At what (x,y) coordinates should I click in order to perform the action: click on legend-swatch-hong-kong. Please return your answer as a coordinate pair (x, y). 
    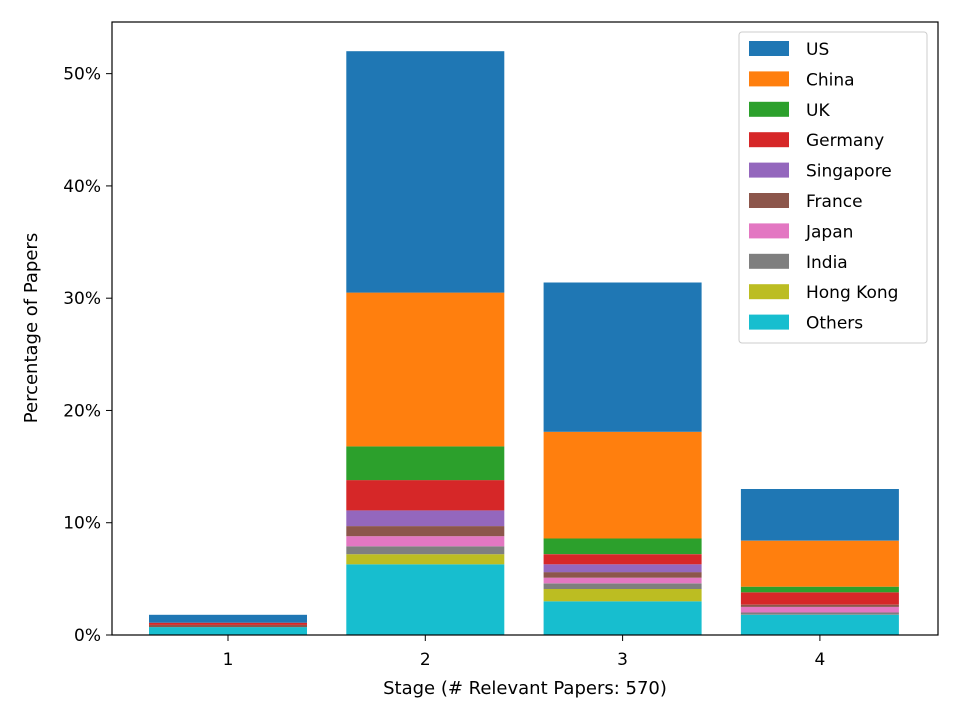
    Looking at the image, I should click on (769, 292).